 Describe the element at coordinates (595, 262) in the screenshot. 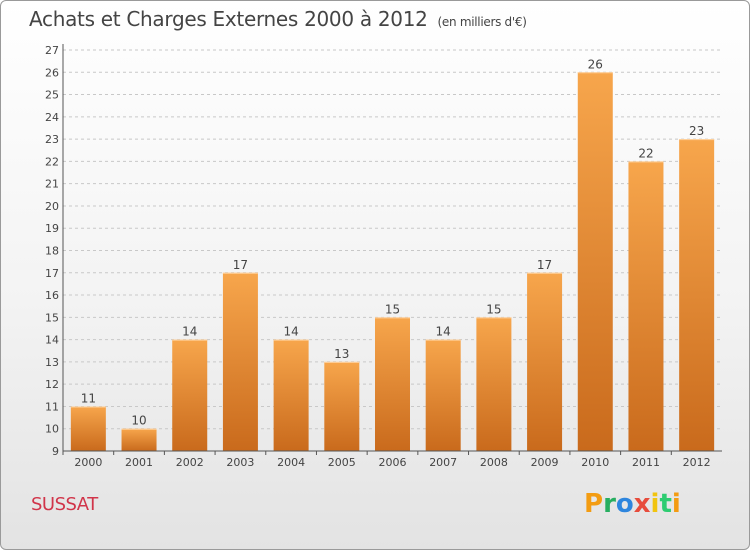

I see `bar-2010` at that location.